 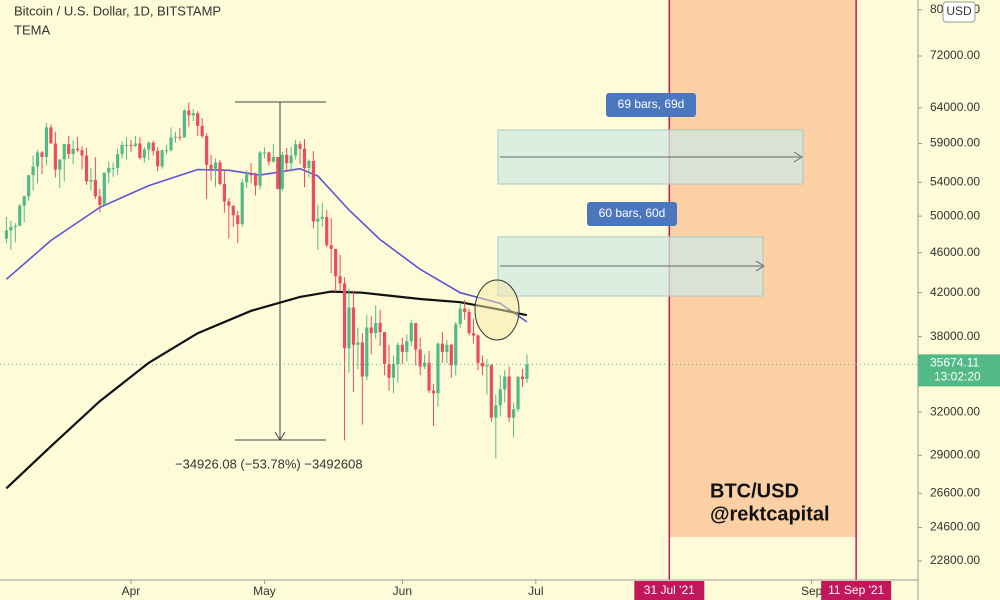 What do you see at coordinates (269, 463) in the screenshot?
I see `measure-label: −34926.08 (−53.78%) −3492608` at bounding box center [269, 463].